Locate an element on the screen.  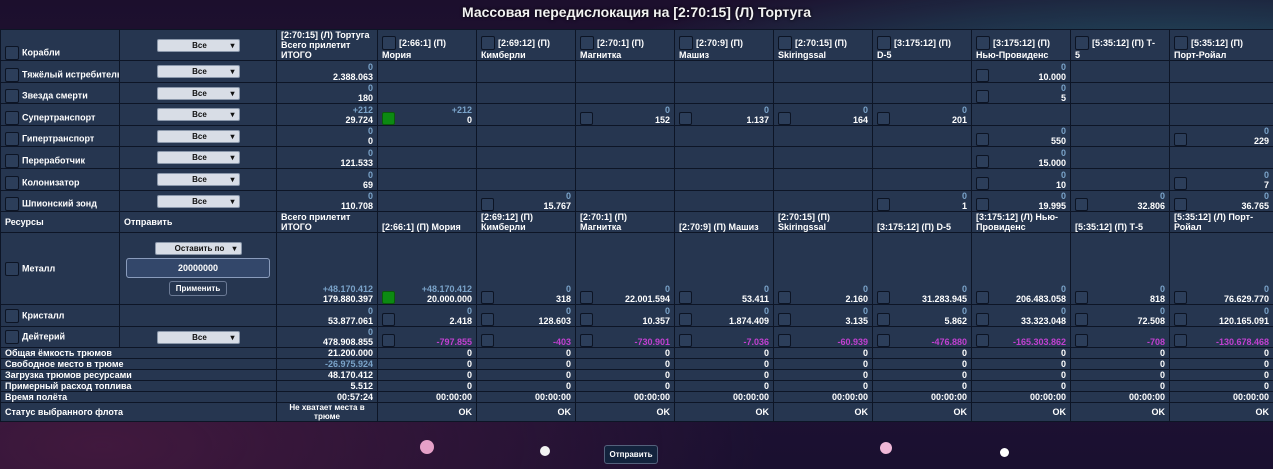
amount-input: 20000000 is located at coordinates (198, 267).